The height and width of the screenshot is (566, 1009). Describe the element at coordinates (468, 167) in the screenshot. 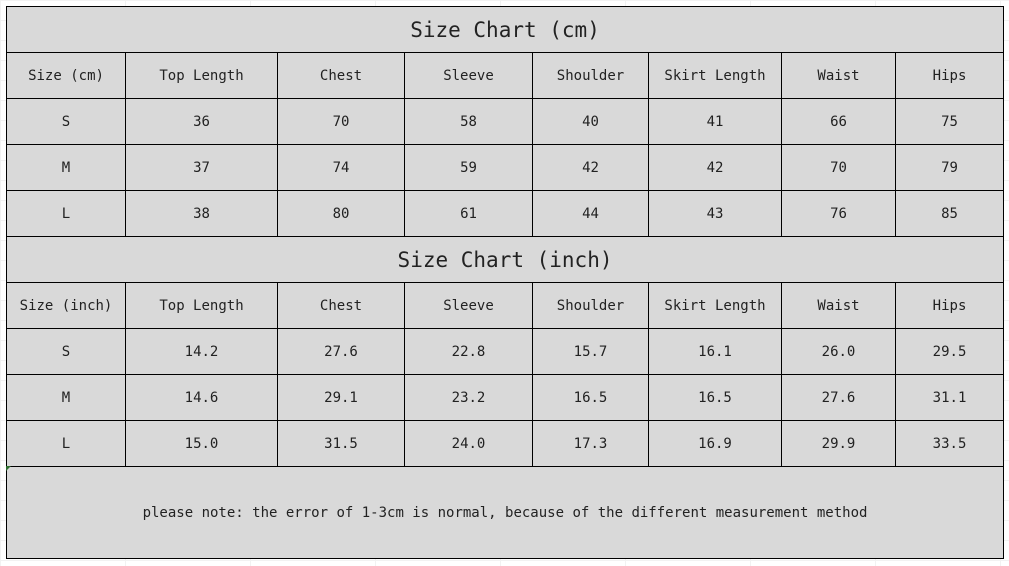

I see `value-cell: 59` at that location.